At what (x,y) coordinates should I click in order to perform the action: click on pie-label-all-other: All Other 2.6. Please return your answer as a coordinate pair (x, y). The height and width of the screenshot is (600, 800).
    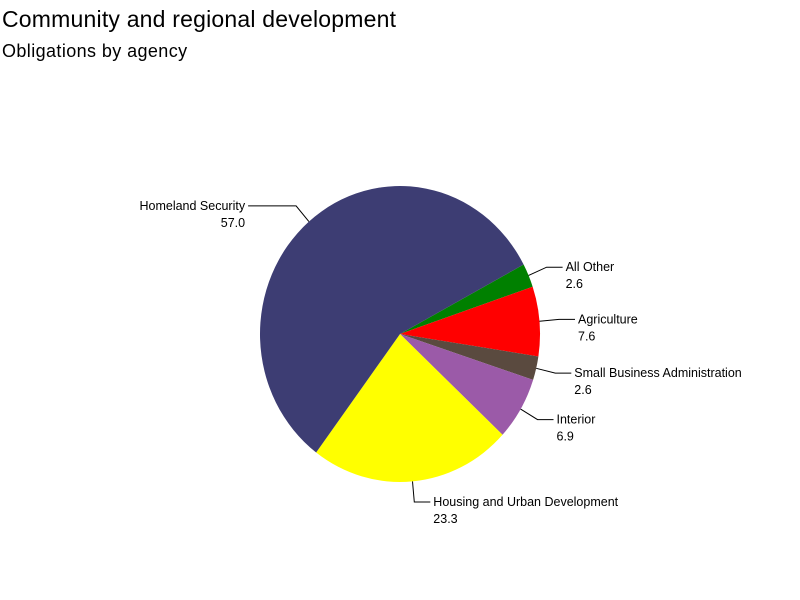
    Looking at the image, I should click on (571, 275).